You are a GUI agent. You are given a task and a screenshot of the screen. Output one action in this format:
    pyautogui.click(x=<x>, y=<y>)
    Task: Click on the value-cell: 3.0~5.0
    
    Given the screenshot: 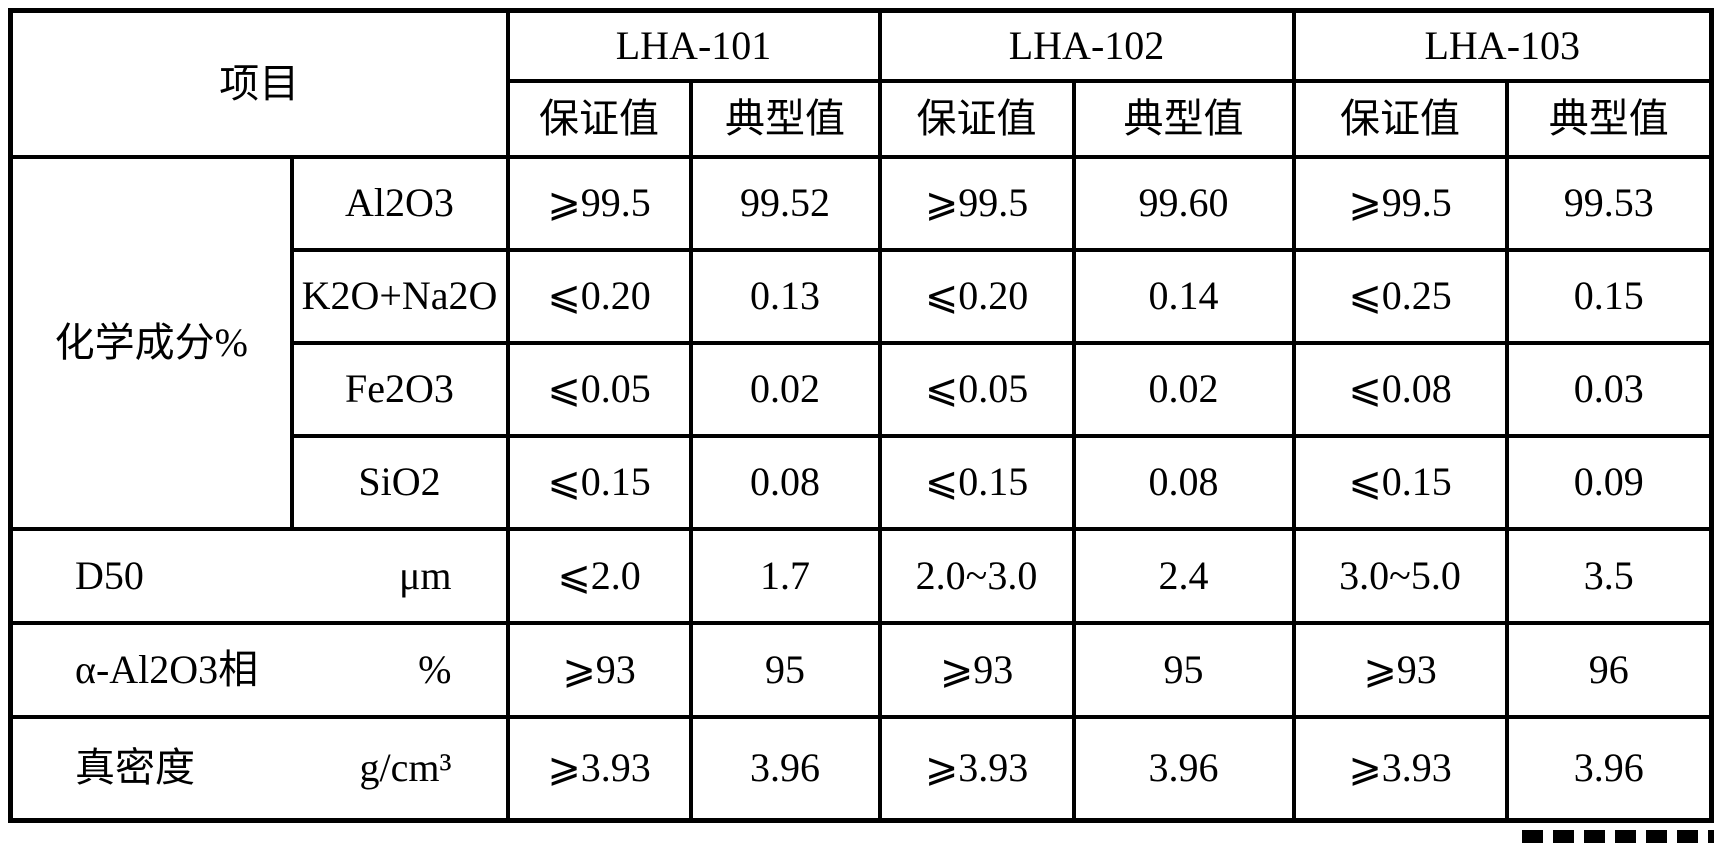 What is the action you would take?
    pyautogui.click(x=1400, y=575)
    